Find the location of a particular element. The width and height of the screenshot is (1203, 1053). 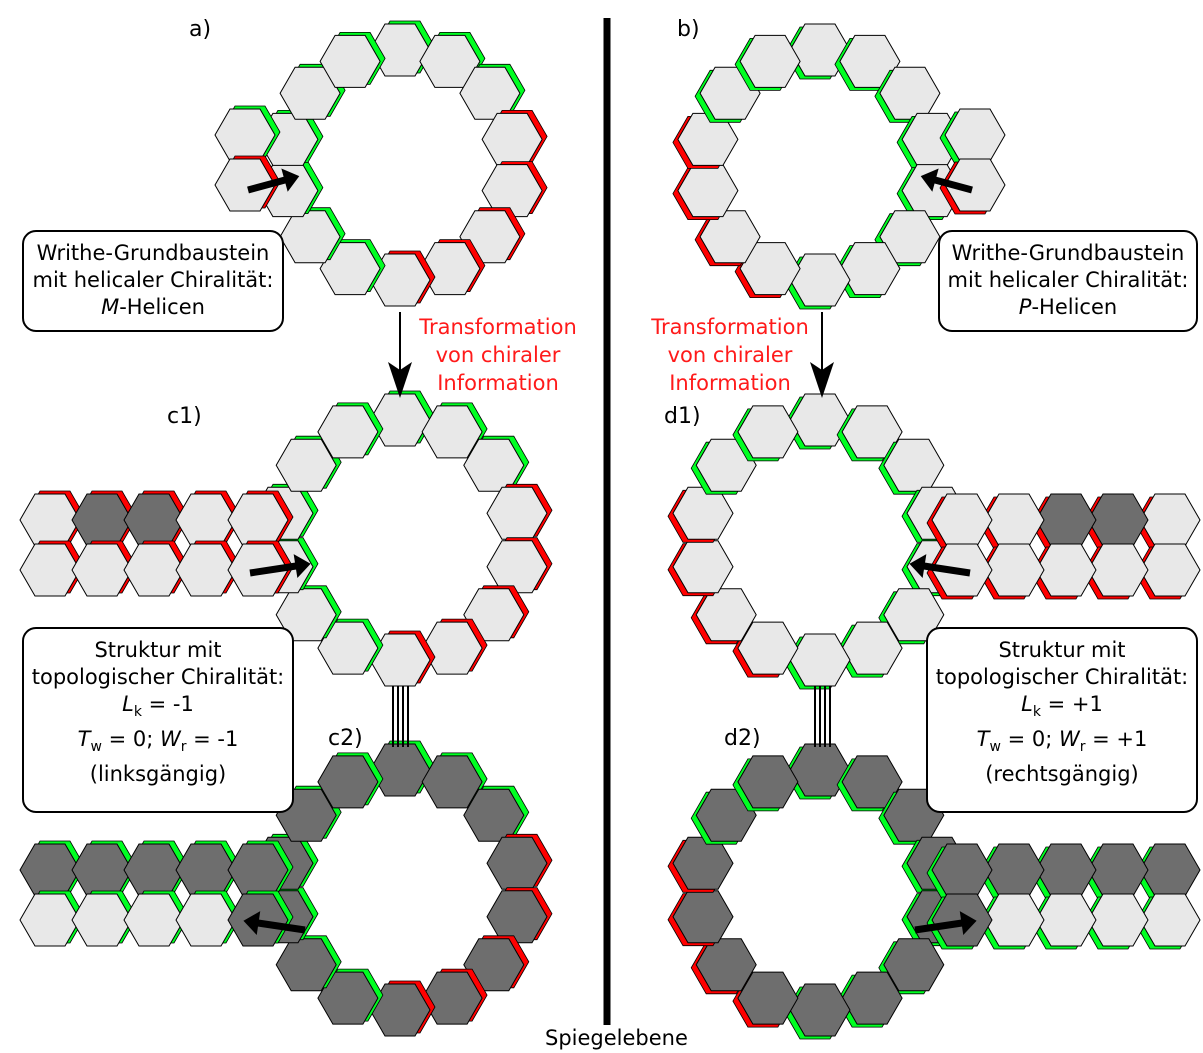

box-d-twist-writhe: Tw = 0; Wr = +1 is located at coordinates (1062, 743).